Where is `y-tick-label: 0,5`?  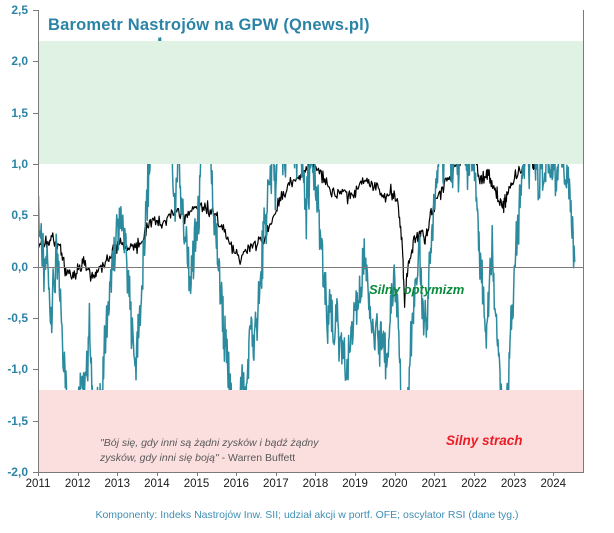
y-tick-label: 0,5 is located at coordinates (19, 215).